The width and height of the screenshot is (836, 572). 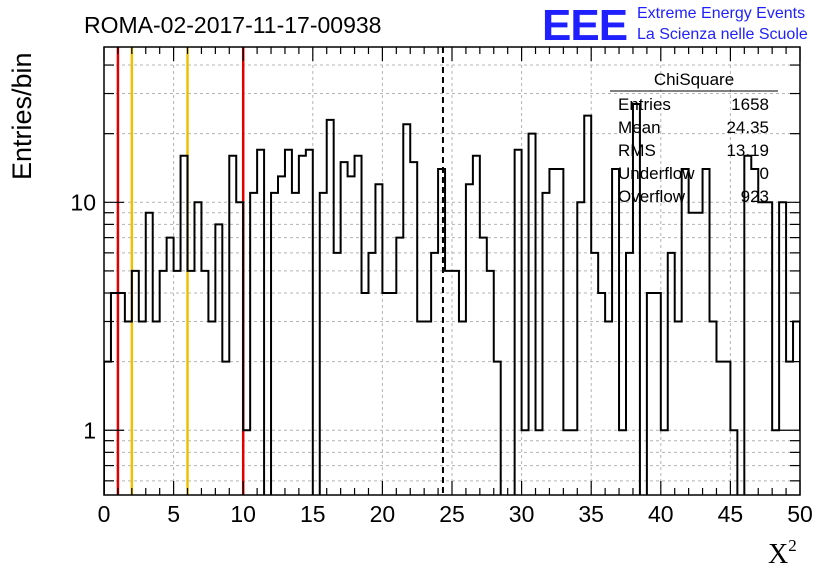 I want to click on x-axis-label-superscript: 2, so click(x=792, y=545).